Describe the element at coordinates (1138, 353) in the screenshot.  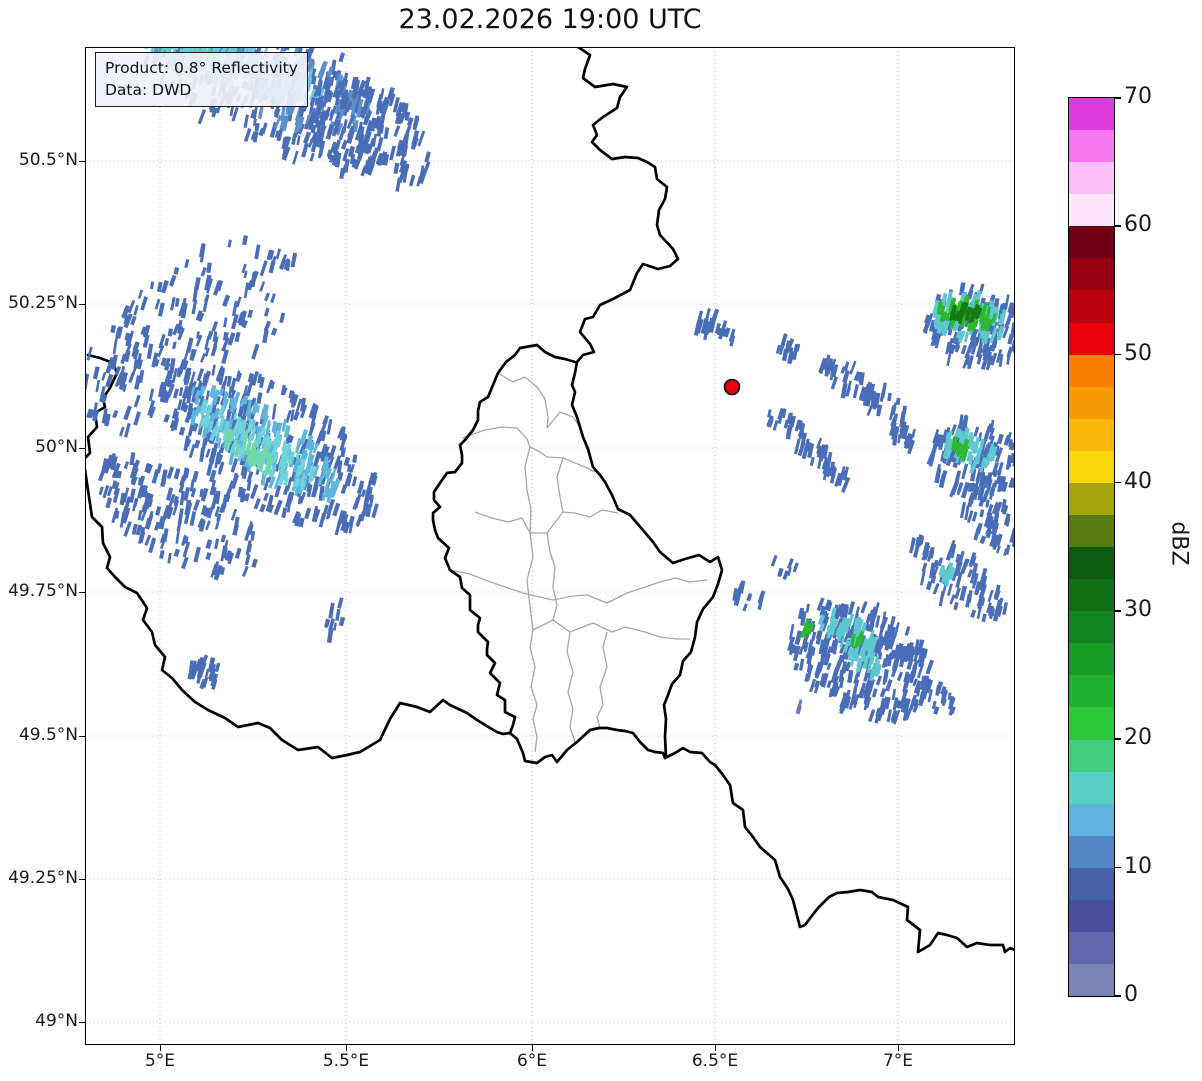
I see `colorbar-tick-label: 50` at that location.